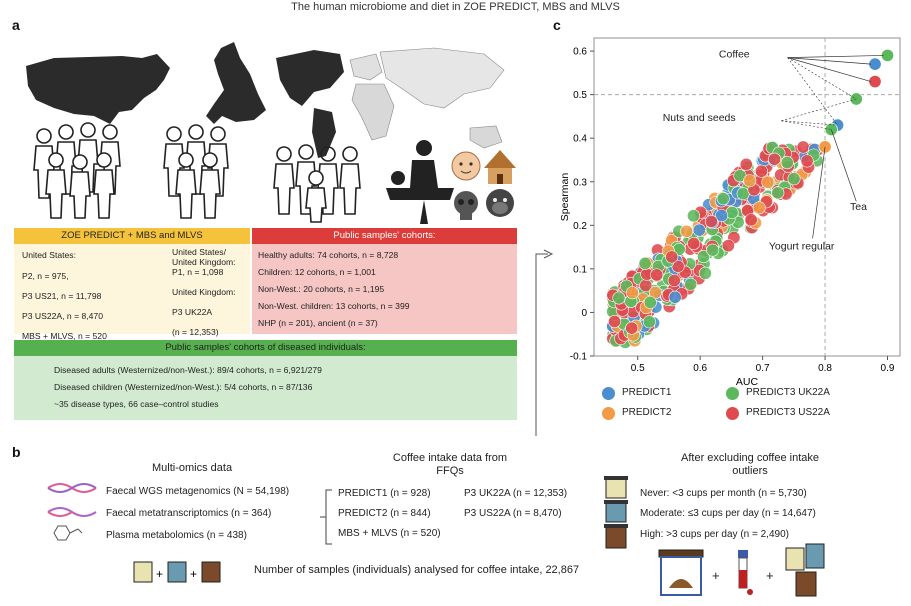 This screenshot has height=606, width=911. Describe the element at coordinates (681, 572) in the screenshot. I see `stool-sample-icon` at that location.